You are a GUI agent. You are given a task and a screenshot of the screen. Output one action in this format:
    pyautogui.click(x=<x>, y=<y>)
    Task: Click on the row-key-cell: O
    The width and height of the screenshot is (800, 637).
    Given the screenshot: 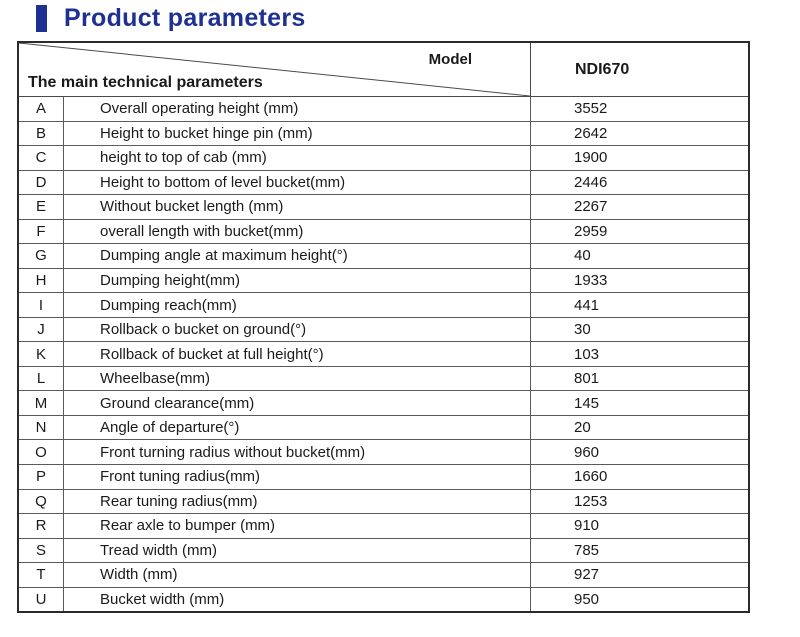 What is the action you would take?
    pyautogui.click(x=41, y=452)
    